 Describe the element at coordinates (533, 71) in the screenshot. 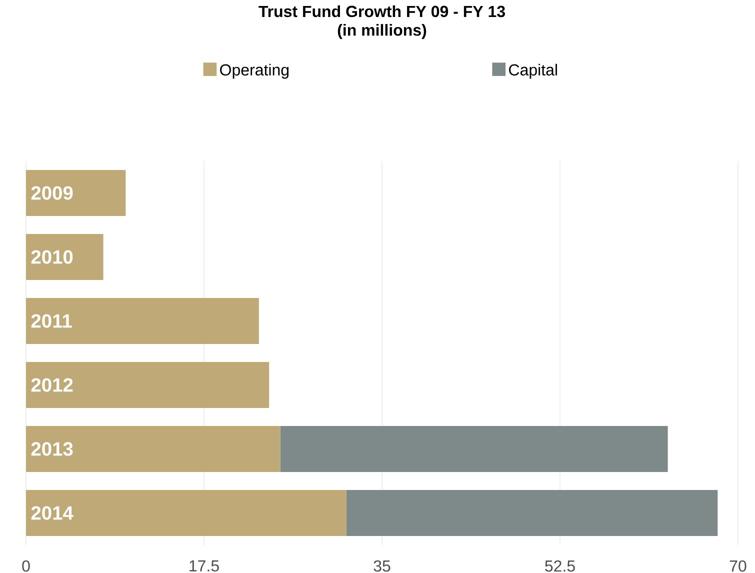

I see `legend-label: Capital` at that location.